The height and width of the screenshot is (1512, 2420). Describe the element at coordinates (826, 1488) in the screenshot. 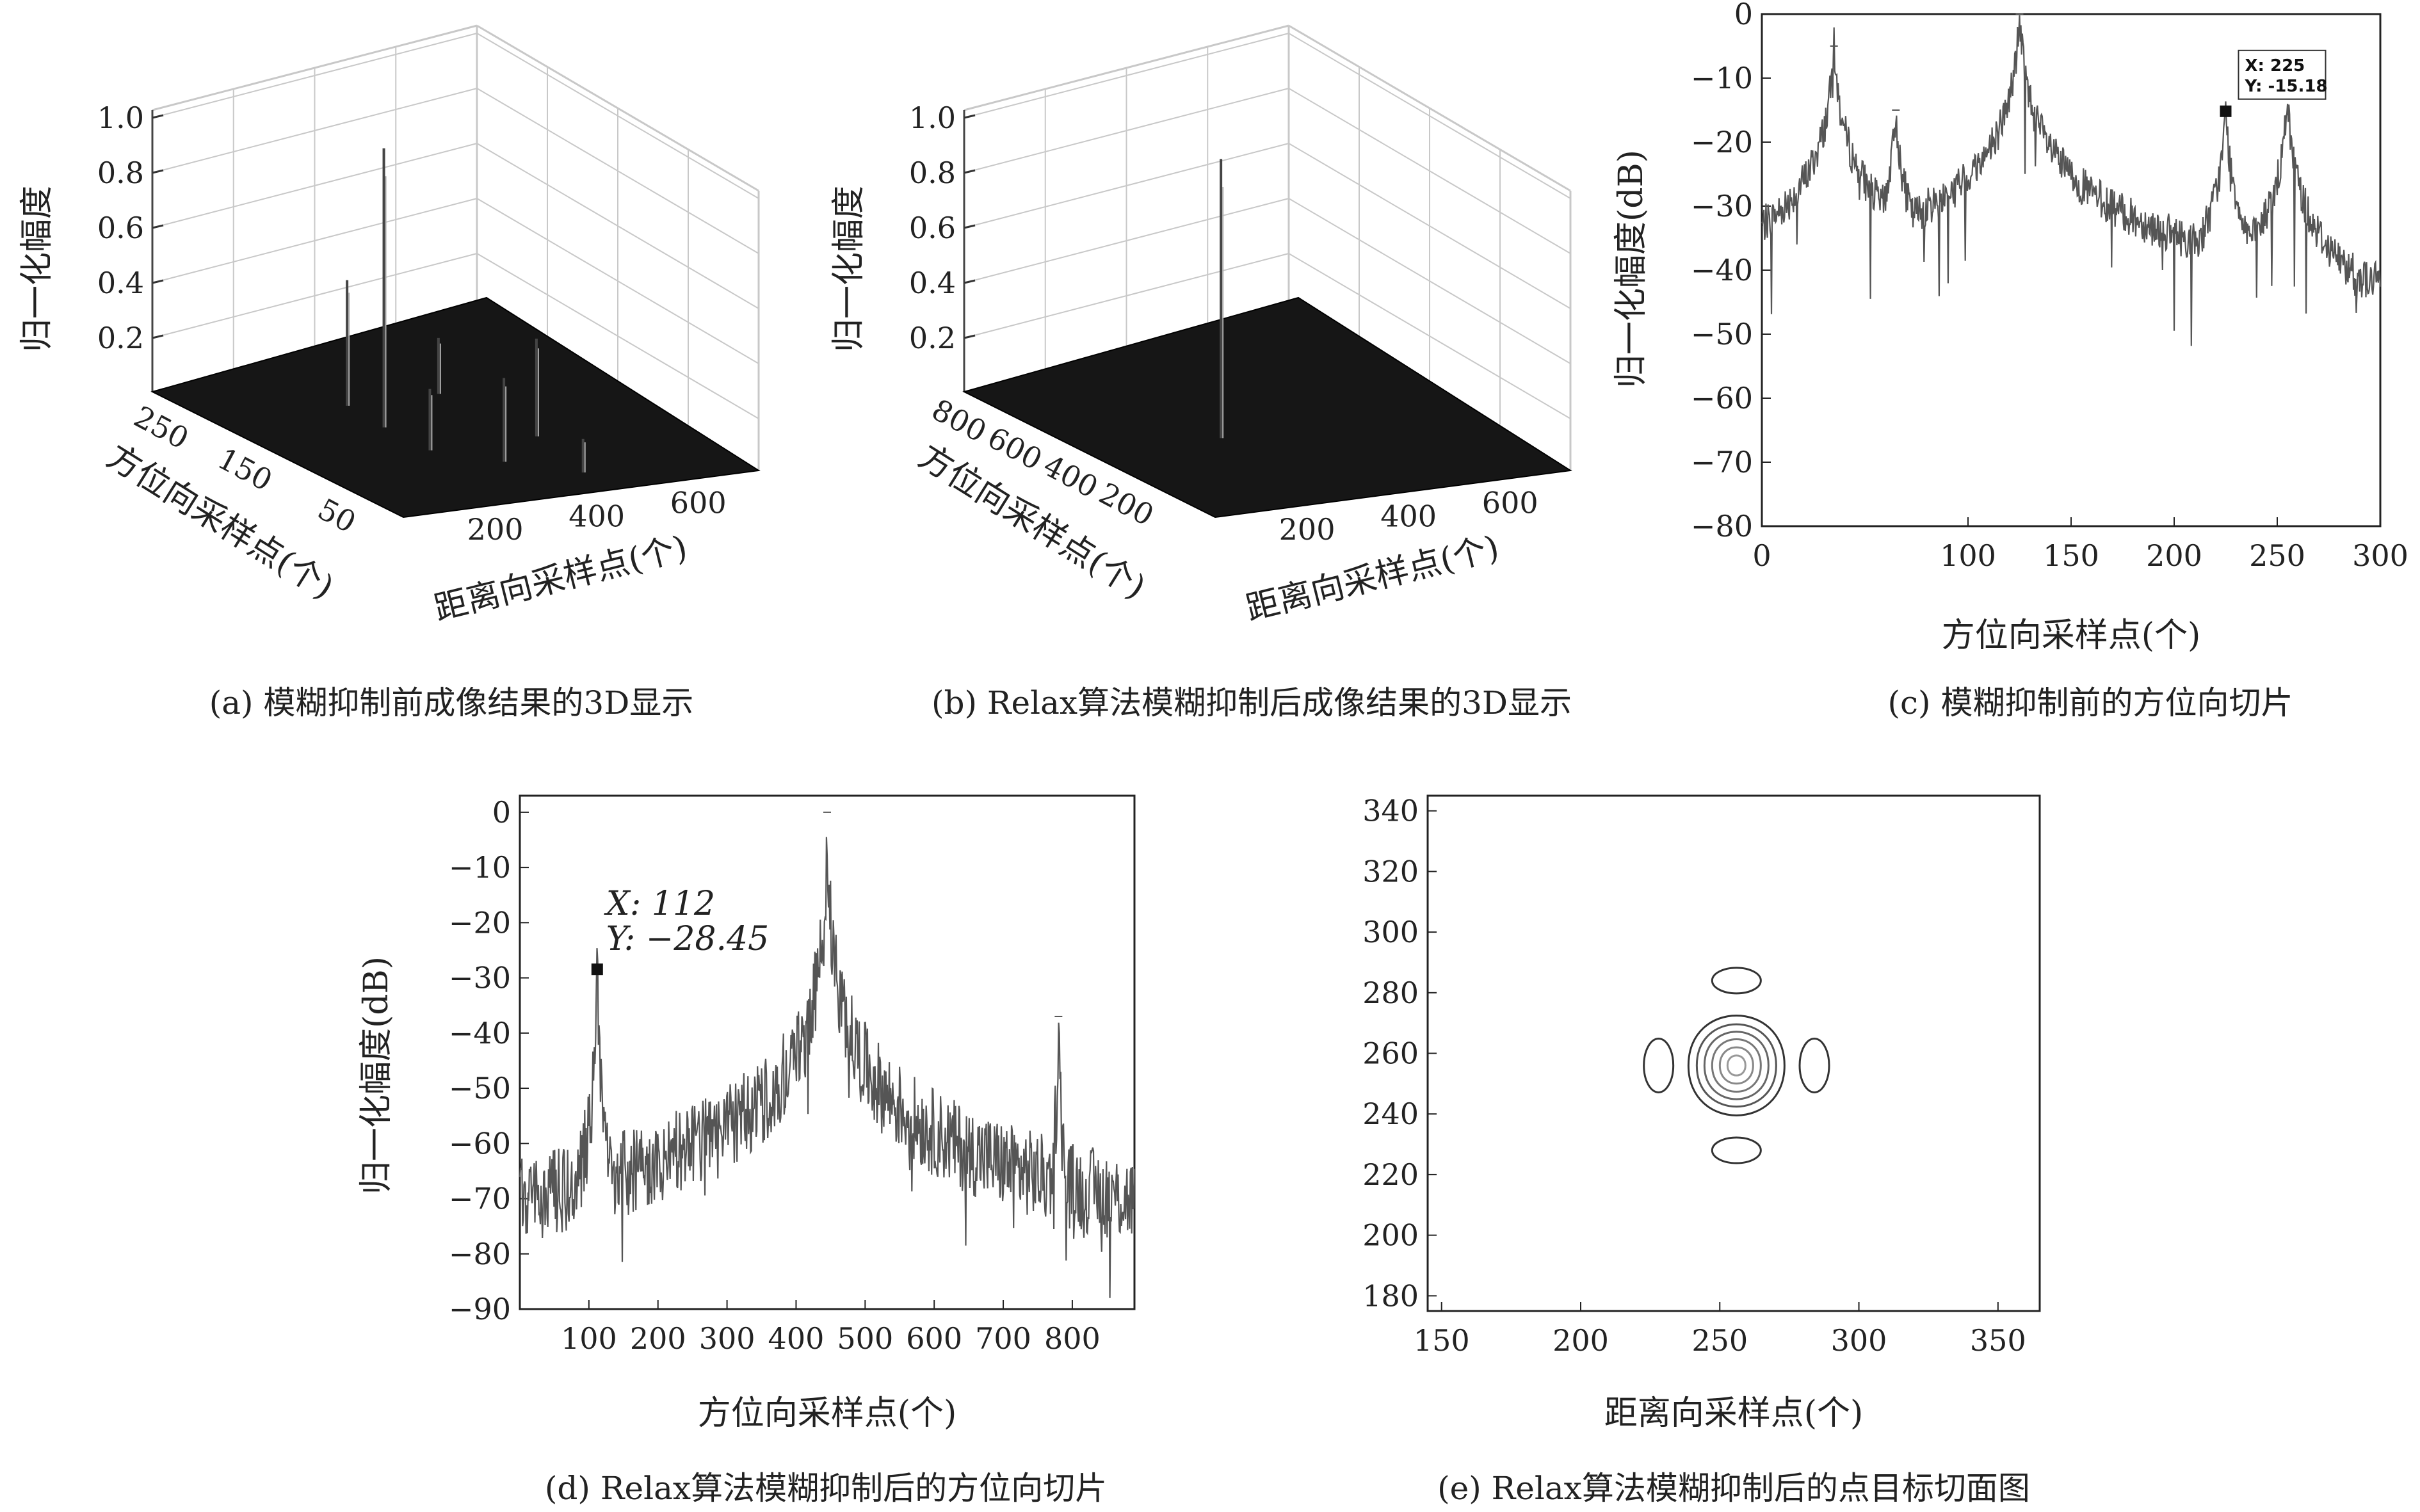

I see `caption-d: (d) Relax算法模糊抑制后的方位向切片` at that location.